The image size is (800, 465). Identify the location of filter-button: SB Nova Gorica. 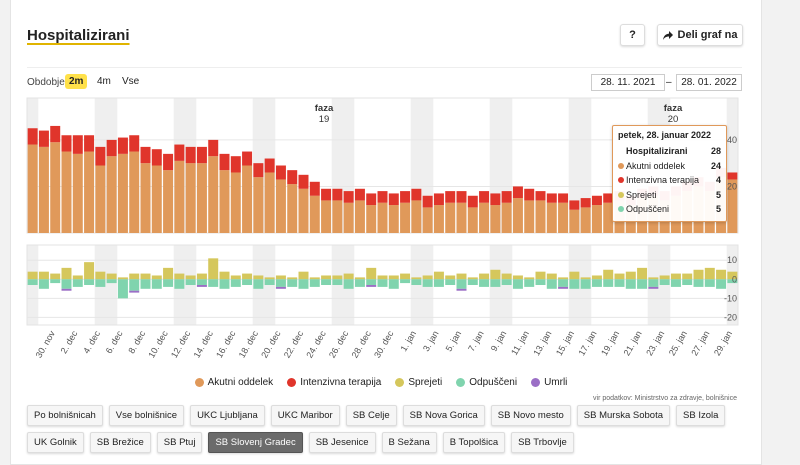
(443, 415).